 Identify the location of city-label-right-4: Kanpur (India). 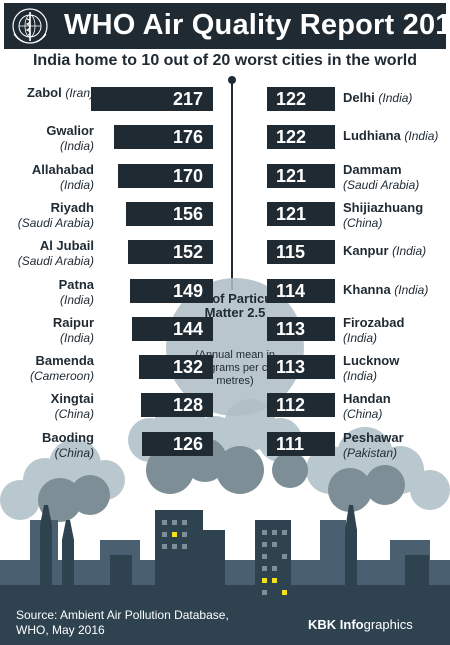
(384, 251).